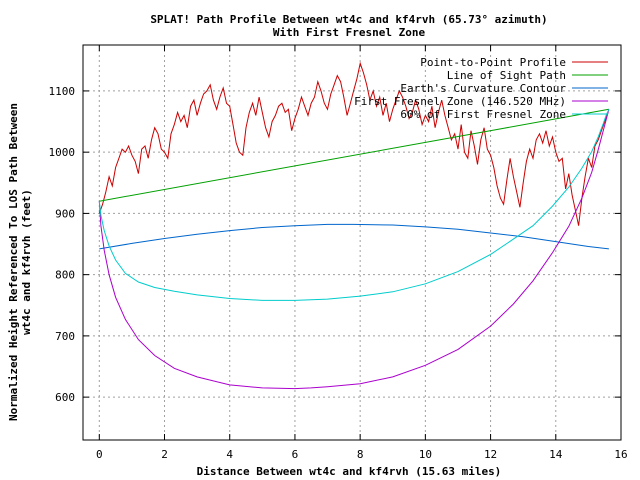  Describe the element at coordinates (360, 454) in the screenshot. I see `x-tick-label: 8` at that location.